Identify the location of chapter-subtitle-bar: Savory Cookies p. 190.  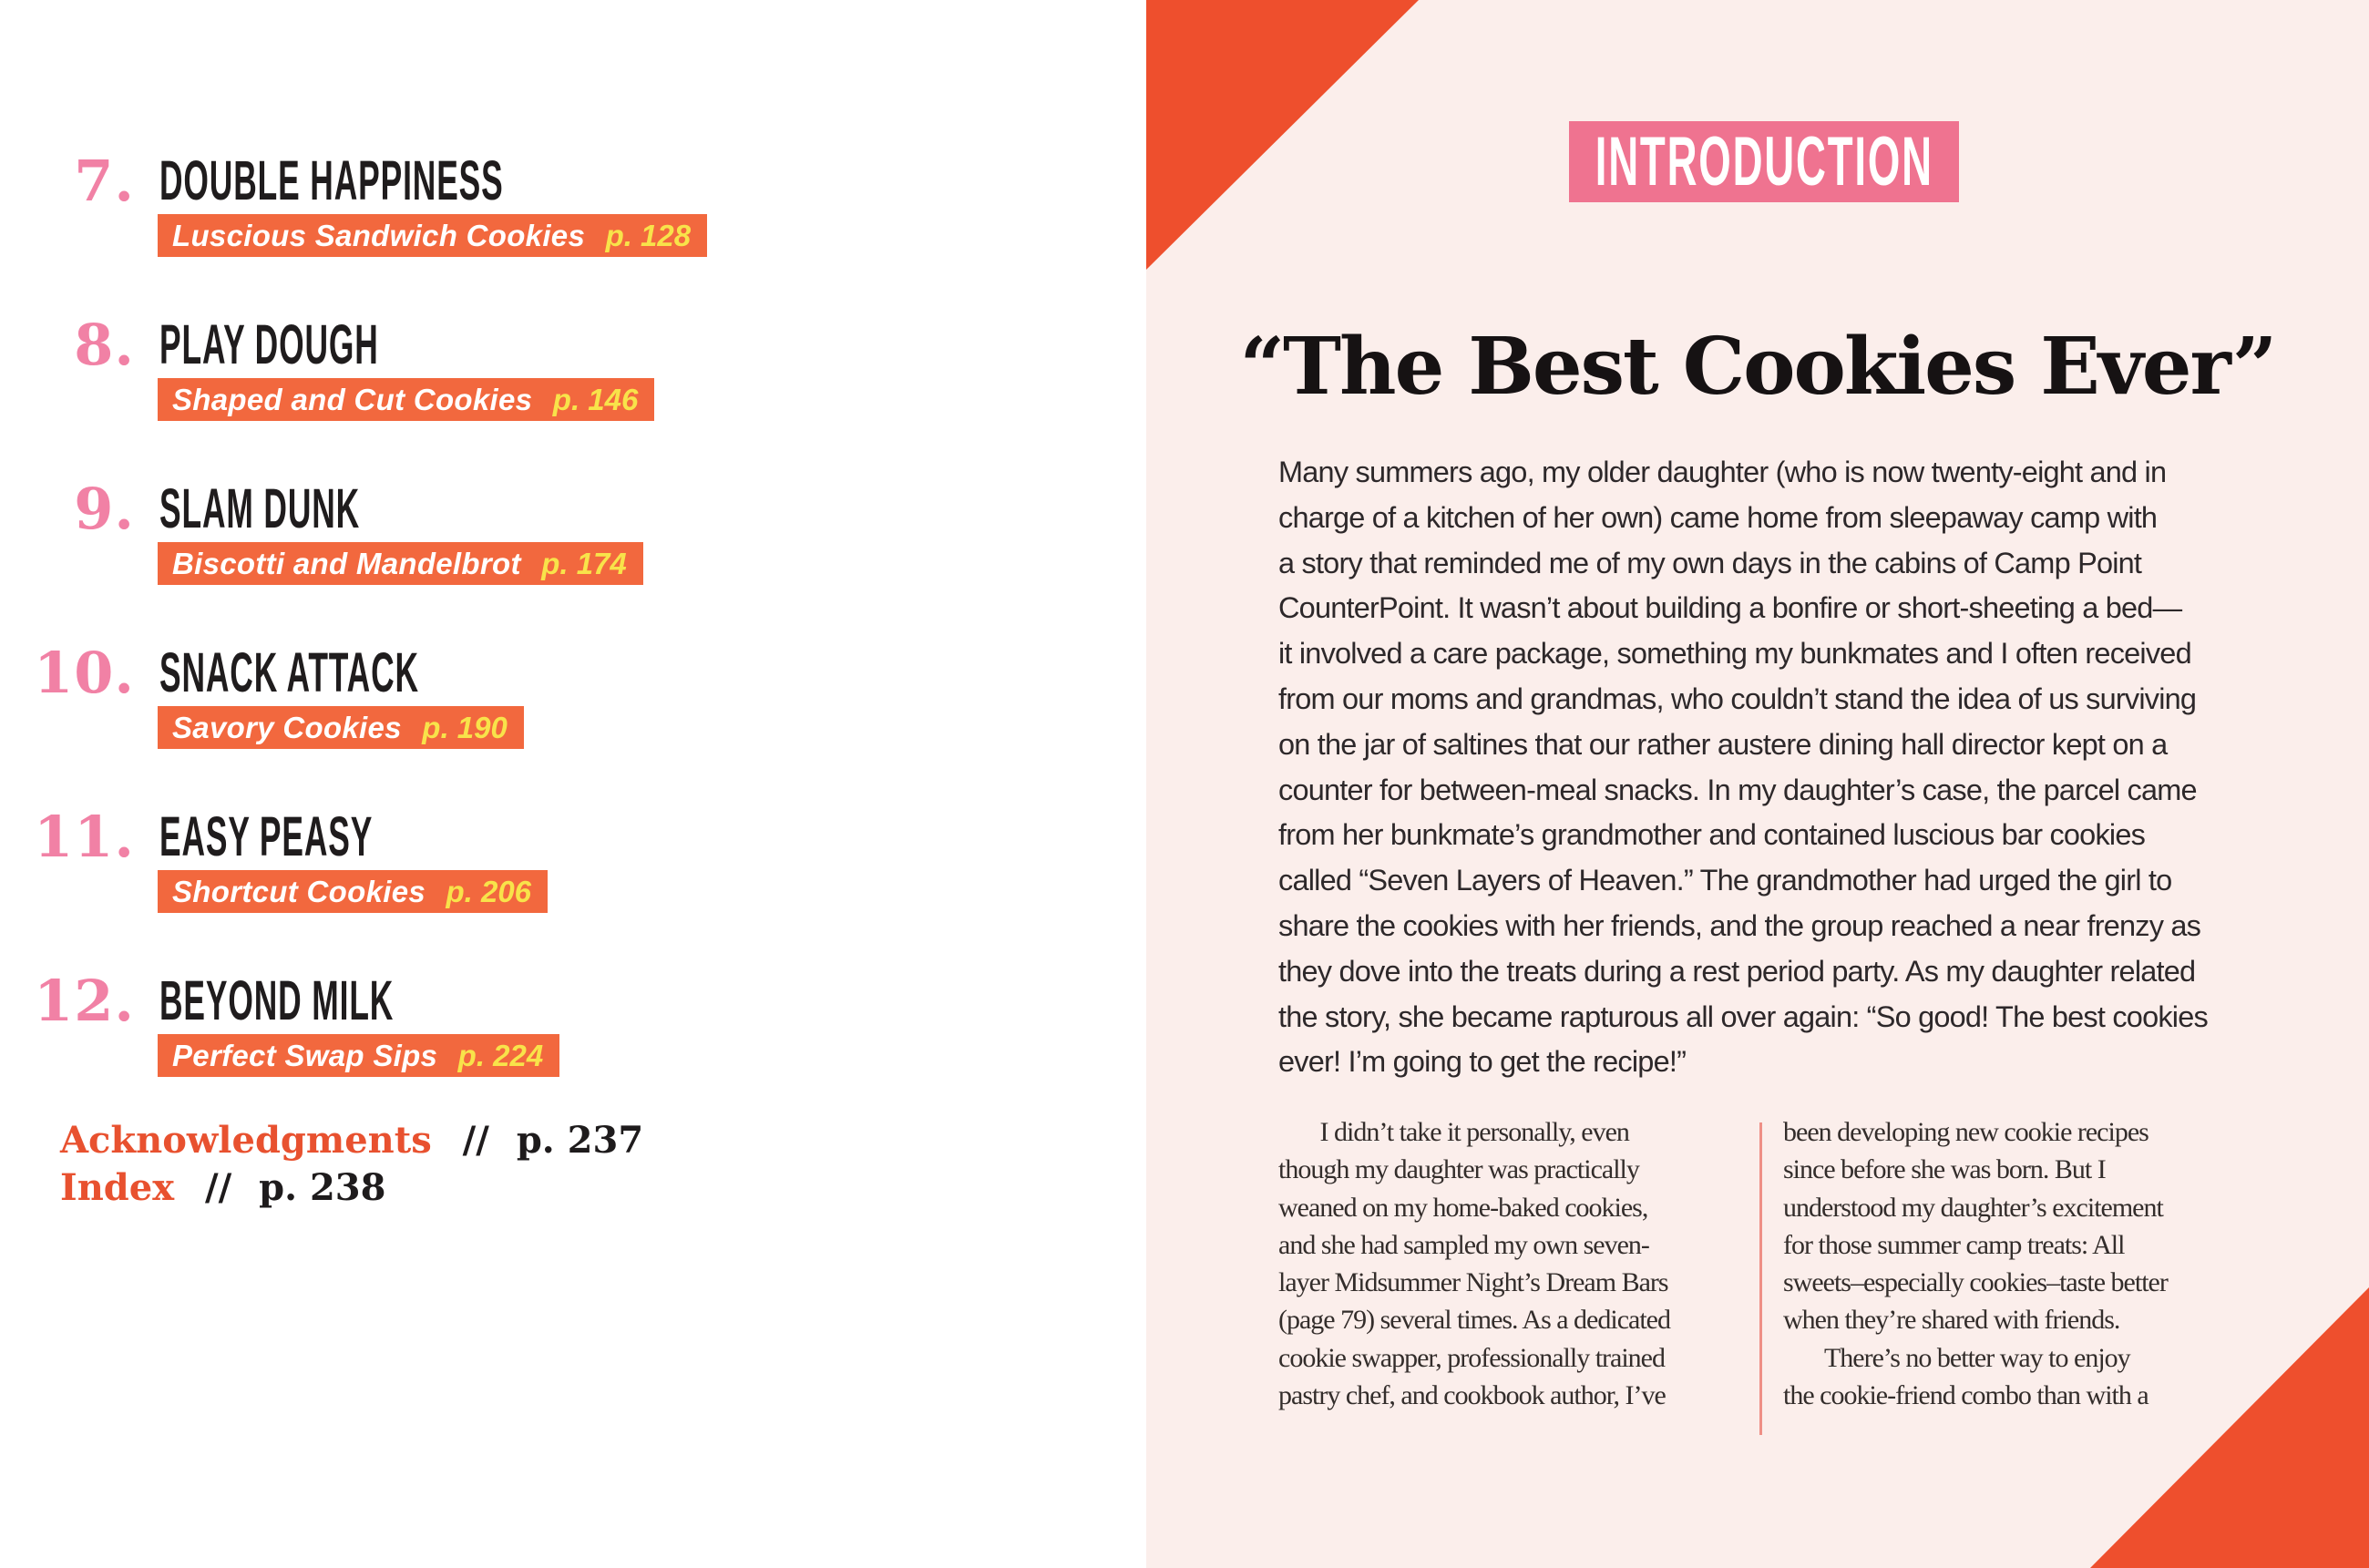
(341, 727).